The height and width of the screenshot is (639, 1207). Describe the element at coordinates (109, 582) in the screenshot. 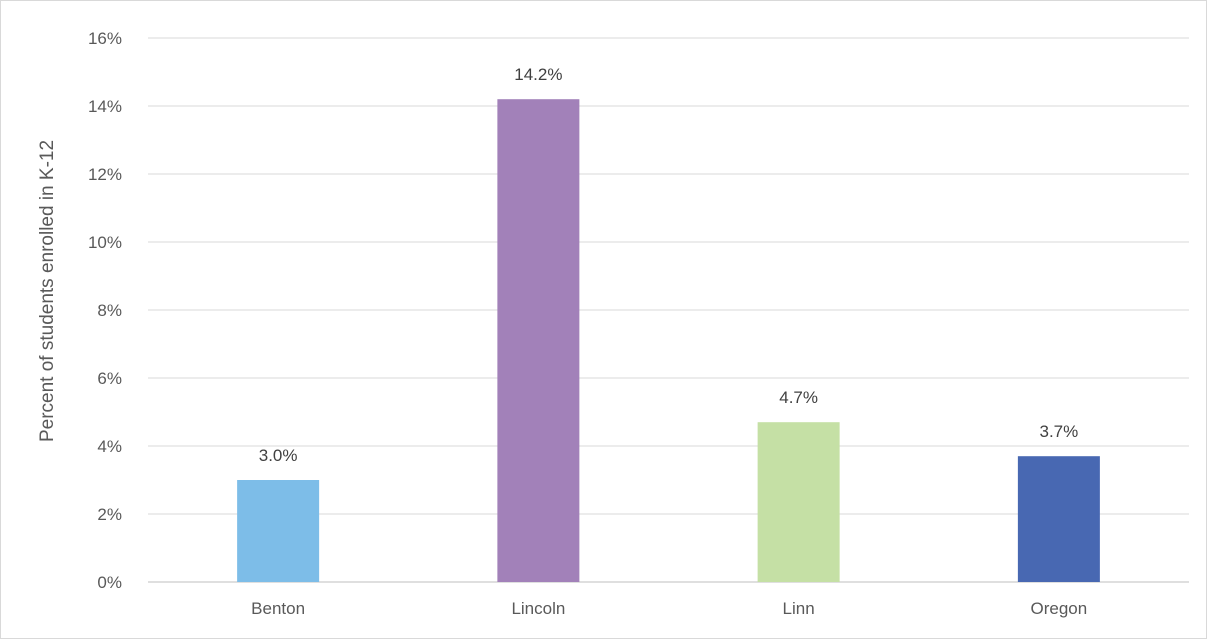

I see `y-tick-label: 0%` at that location.